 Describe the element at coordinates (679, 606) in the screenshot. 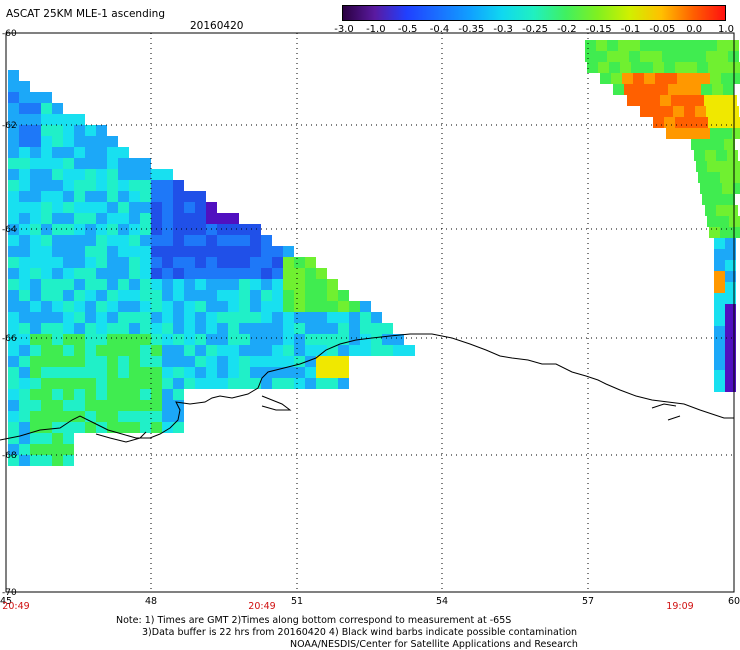

I see `time-label: 19:09` at that location.